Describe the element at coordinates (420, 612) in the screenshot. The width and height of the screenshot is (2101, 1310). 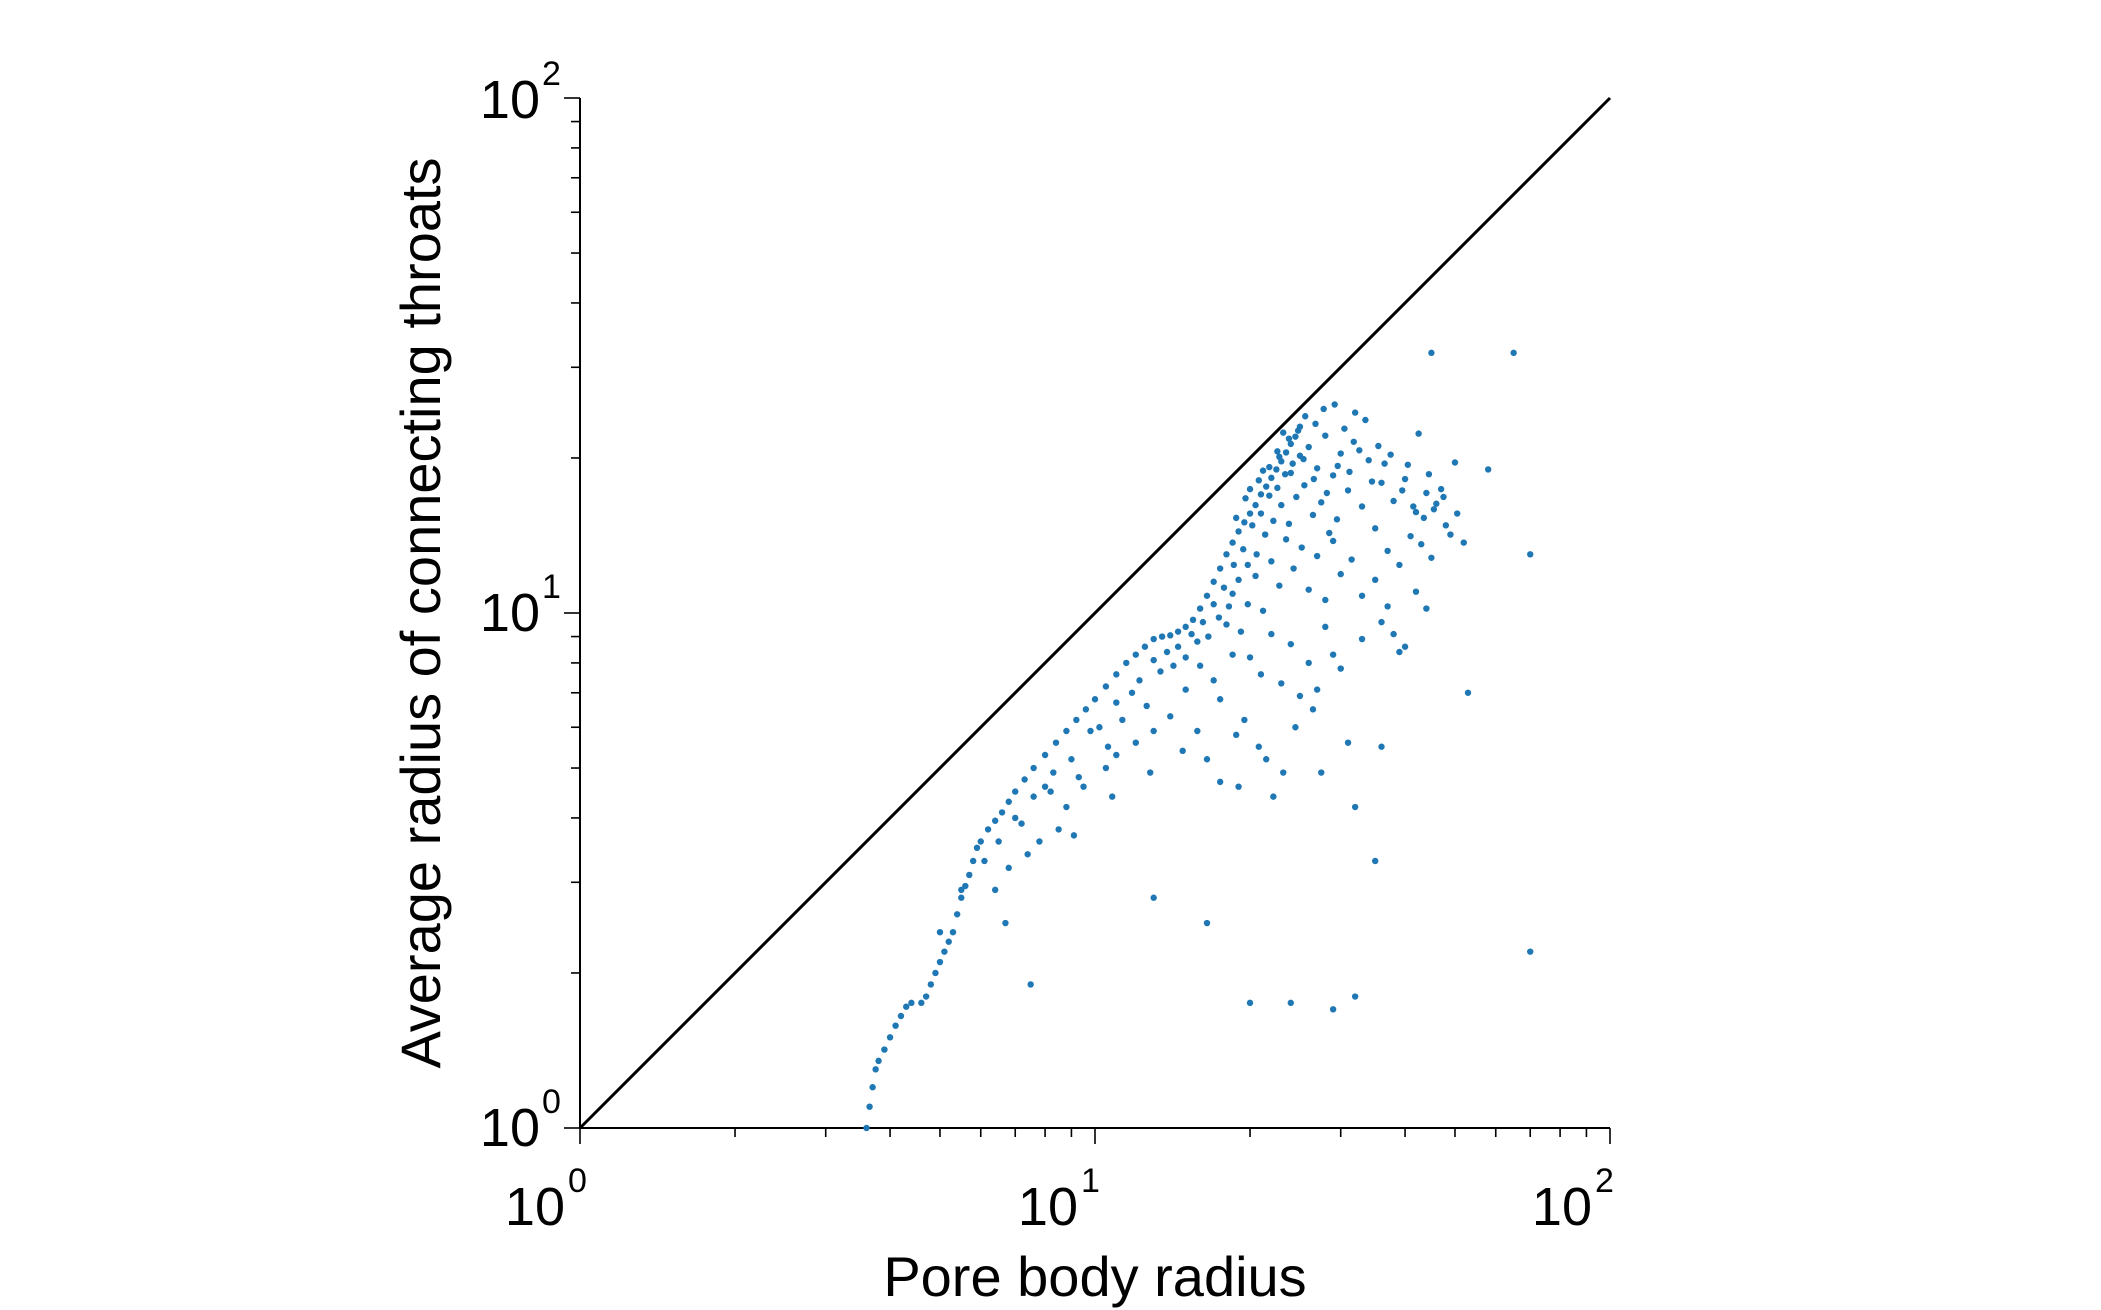
I see `y-axis-label: Average radius of connecting throats` at that location.